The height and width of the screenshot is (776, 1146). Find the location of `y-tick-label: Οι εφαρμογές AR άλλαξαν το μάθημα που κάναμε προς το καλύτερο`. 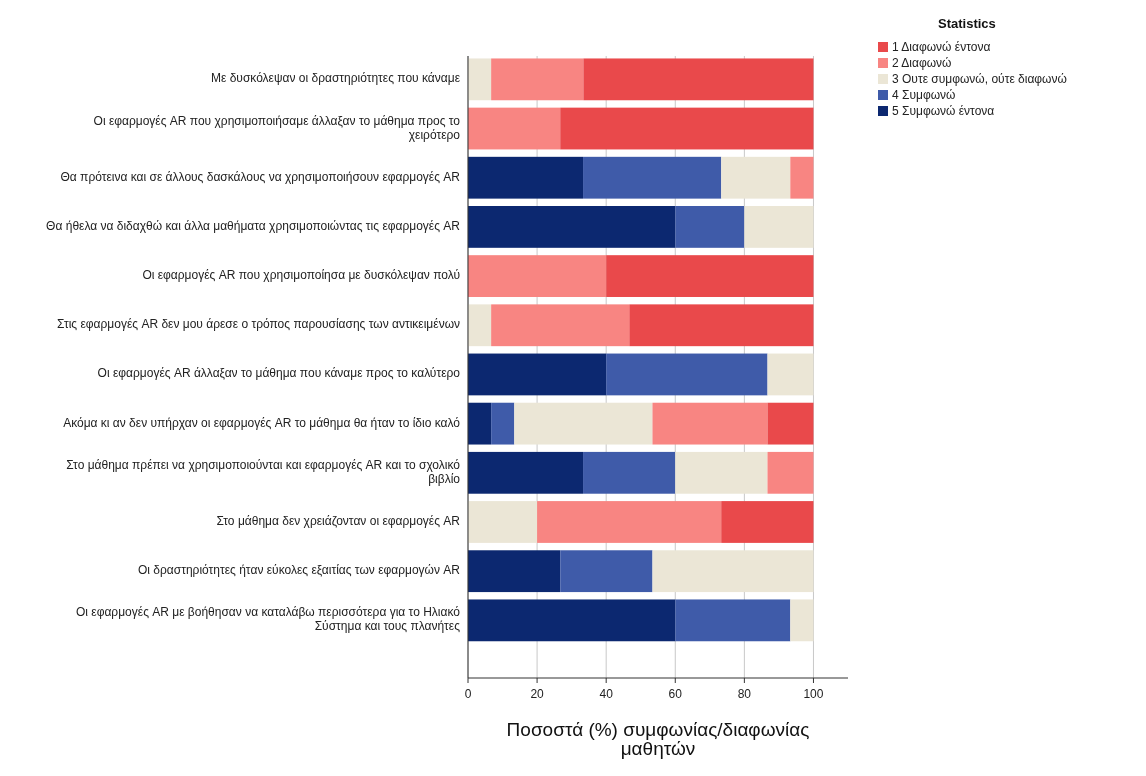

y-tick-label: Οι εφαρμογές AR άλλαξαν το μάθημα που κάναμε προς το καλύτερο is located at coordinates (279, 373).